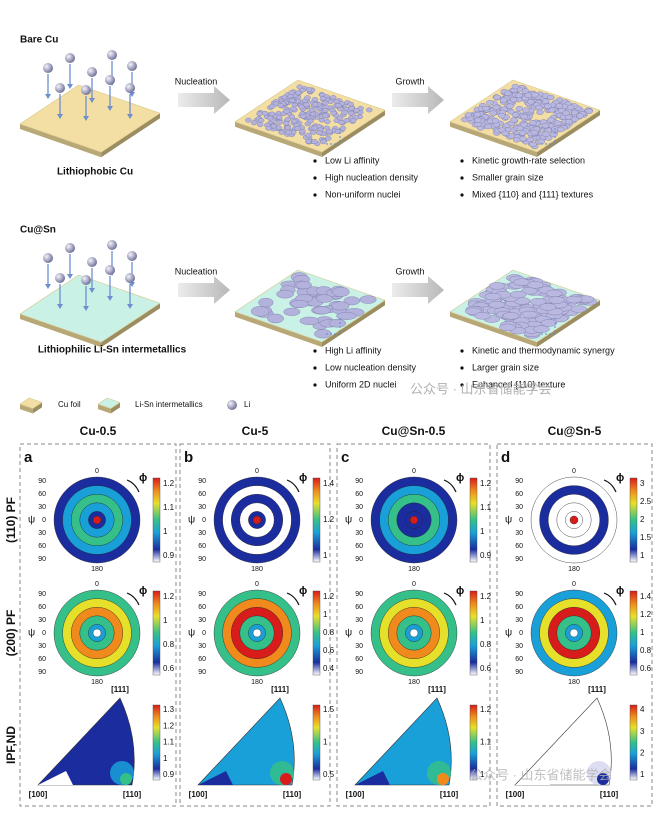  I want to click on phi-180: 180, so click(97, 682).